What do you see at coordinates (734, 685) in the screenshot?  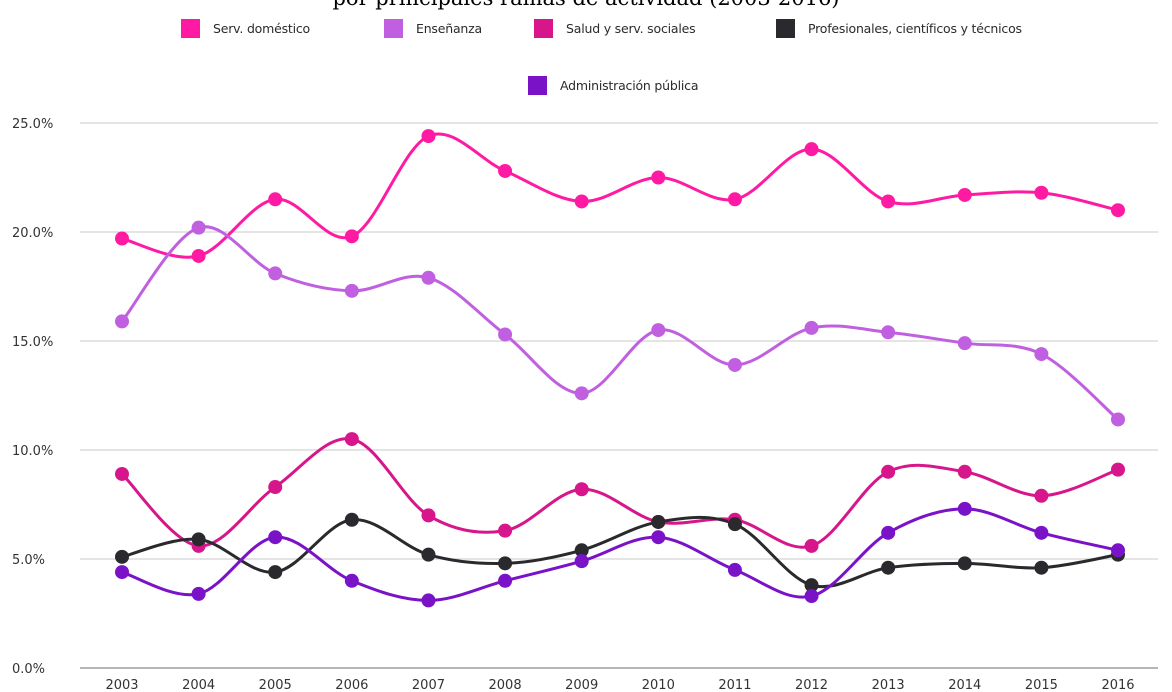 I see `x-tick-label: 2011` at bounding box center [734, 685].